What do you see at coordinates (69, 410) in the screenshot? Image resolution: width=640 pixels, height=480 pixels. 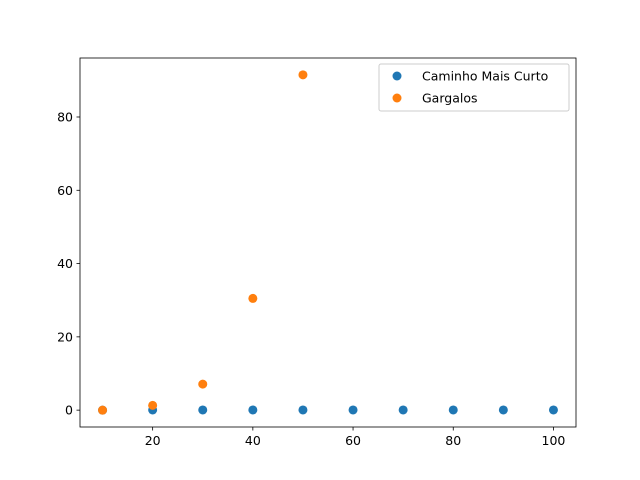 I see `y-tick-label: 0` at bounding box center [69, 410].